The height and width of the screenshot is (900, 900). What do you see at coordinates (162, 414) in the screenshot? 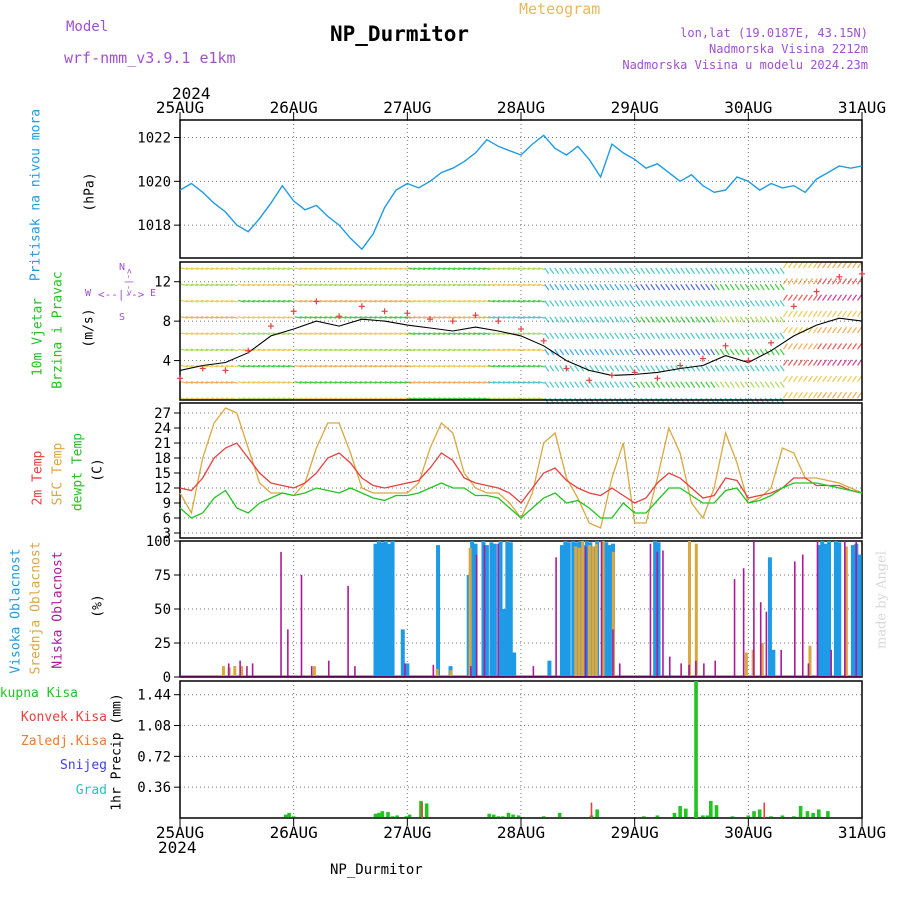
I see `temperature-ytick-label: 27` at bounding box center [162, 414].